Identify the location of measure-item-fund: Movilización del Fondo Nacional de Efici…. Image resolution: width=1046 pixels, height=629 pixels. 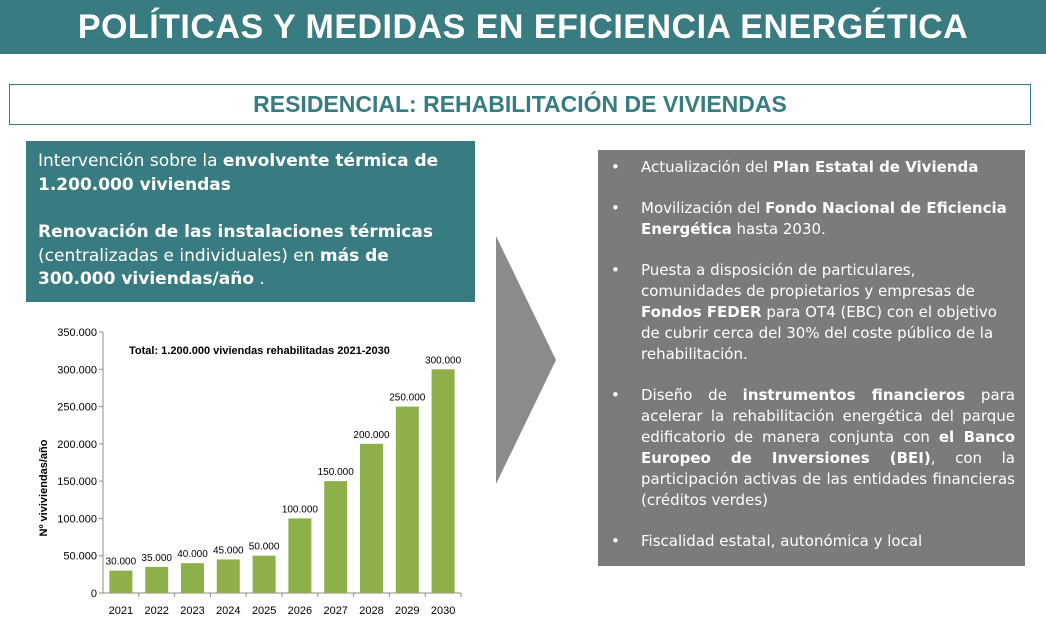
(811, 219).